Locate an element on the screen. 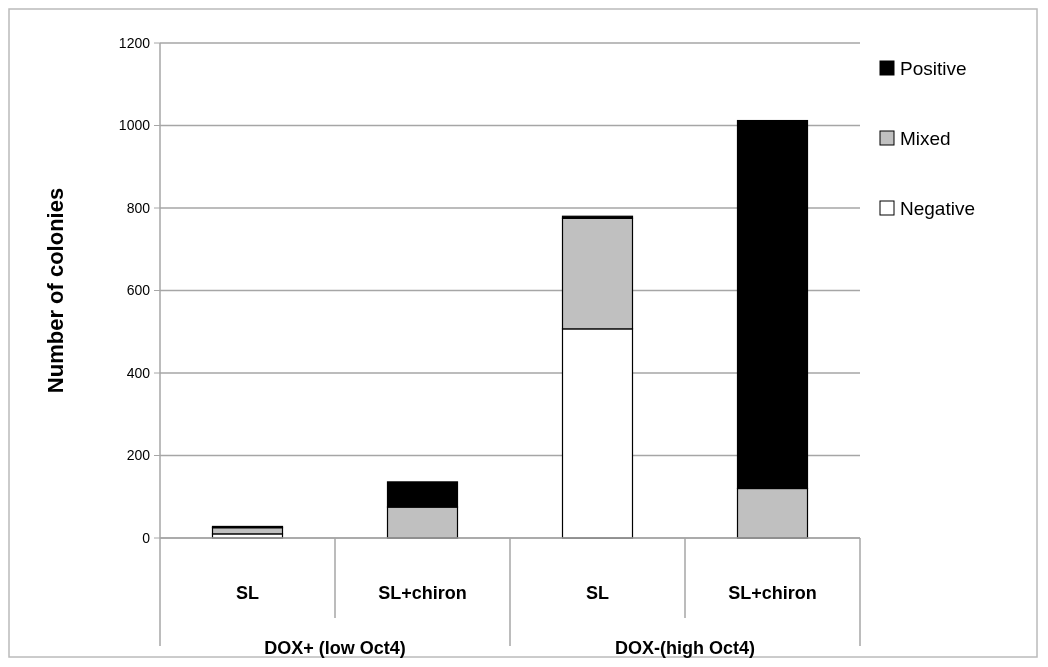  y-tick-label: 0 is located at coordinates (146, 537).